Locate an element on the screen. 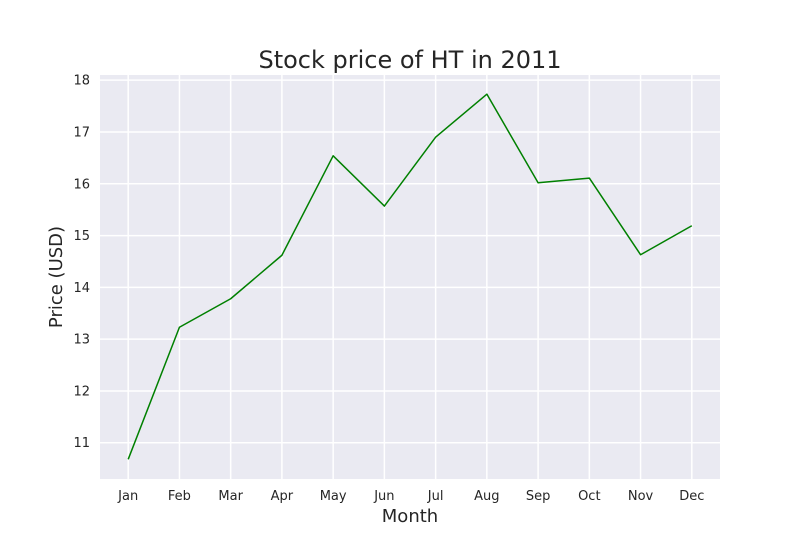  x-tick-label: Mar is located at coordinates (230, 496).